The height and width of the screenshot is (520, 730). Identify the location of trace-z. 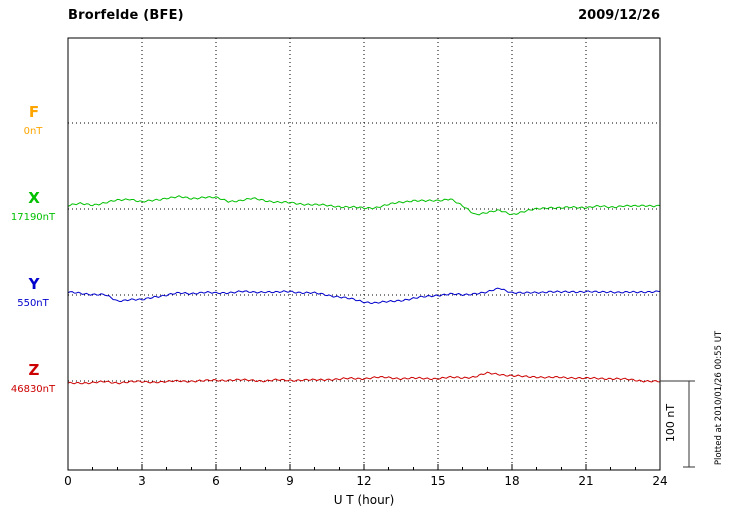
(364, 378).